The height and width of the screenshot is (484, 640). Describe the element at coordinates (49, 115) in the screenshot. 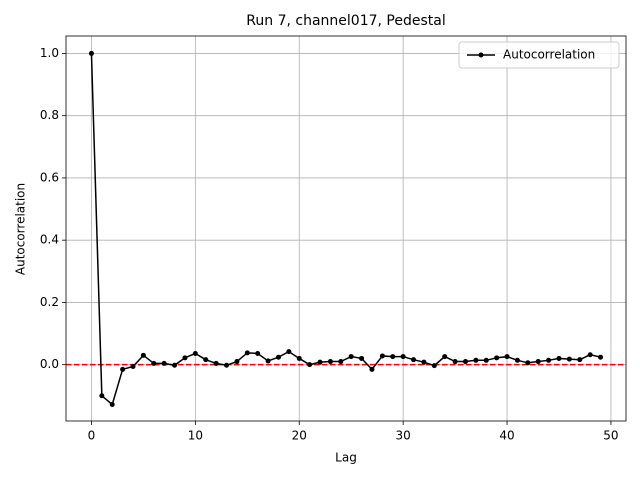

I see `y-tick-label: 0.8` at that location.